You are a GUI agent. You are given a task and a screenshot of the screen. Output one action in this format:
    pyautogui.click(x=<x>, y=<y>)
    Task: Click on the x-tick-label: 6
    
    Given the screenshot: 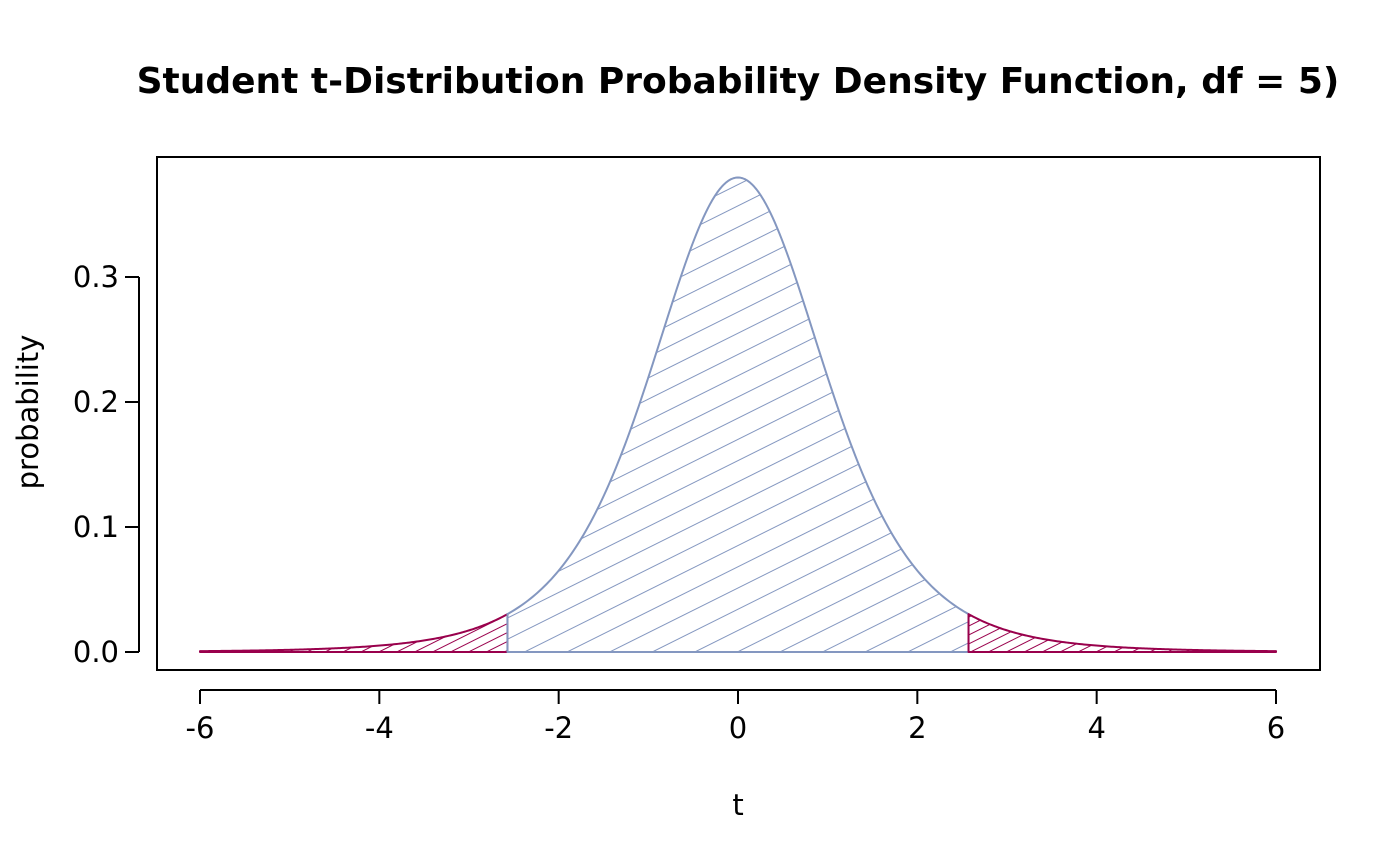 What is the action you would take?
    pyautogui.click(x=1276, y=728)
    